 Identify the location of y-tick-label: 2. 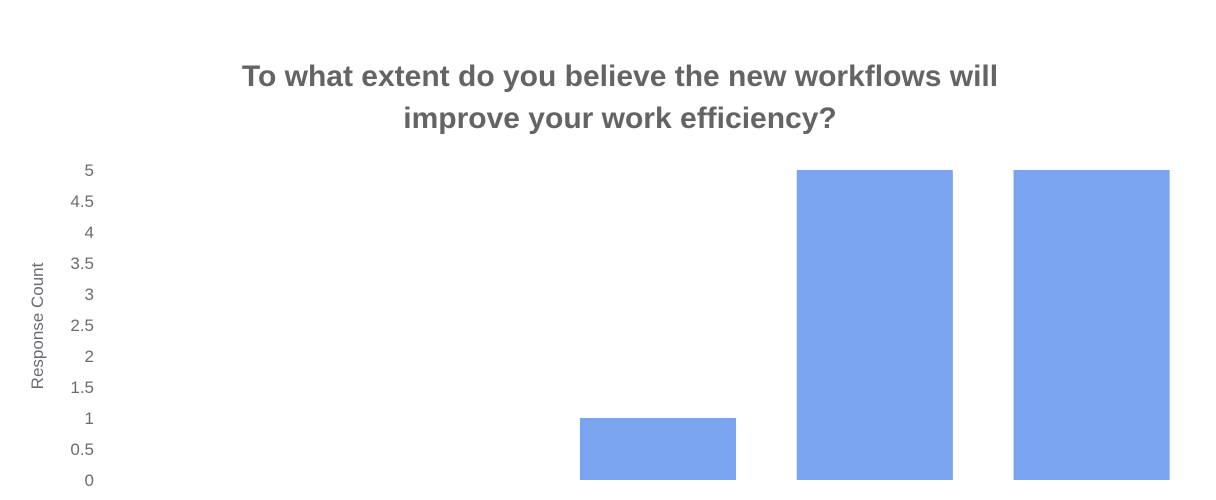
(89, 356).